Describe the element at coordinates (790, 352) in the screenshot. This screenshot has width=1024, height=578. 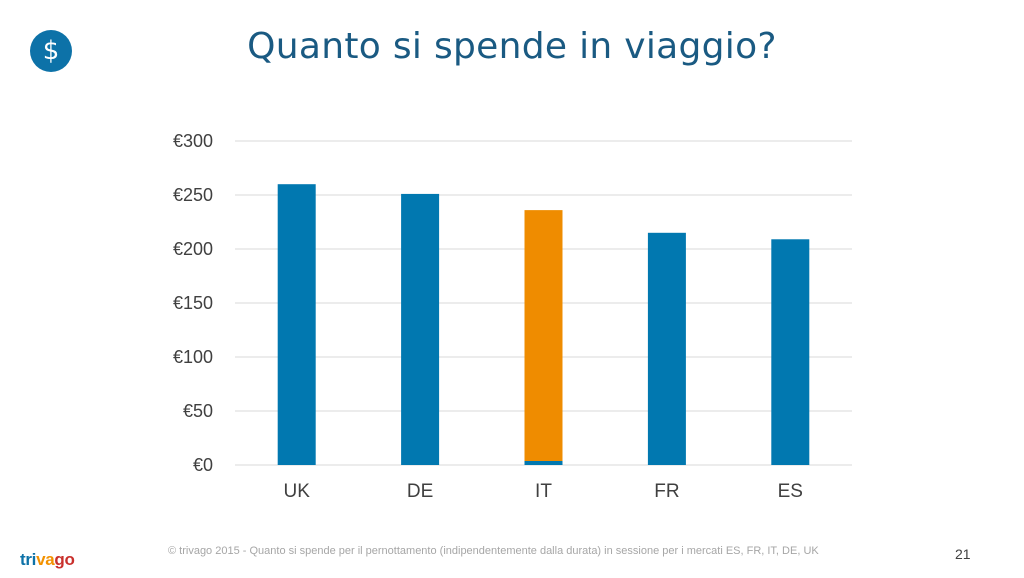
I see `bar-es` at that location.